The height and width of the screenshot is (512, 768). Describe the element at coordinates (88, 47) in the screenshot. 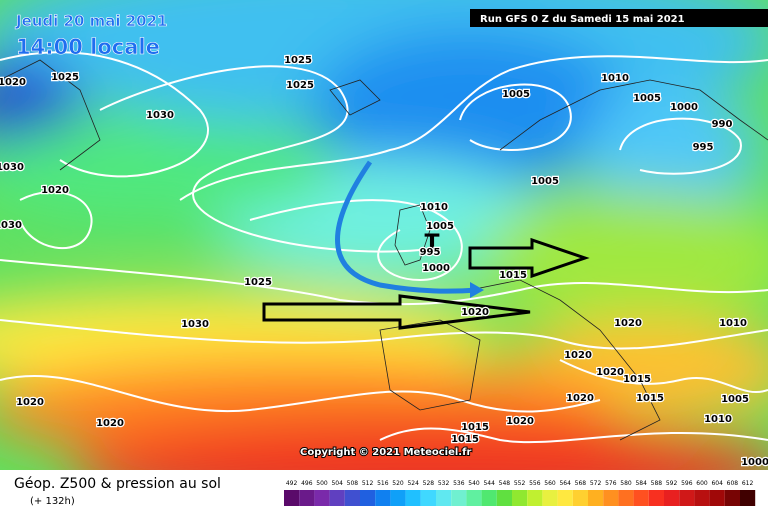

I see `forecast-time: 14:00 locale` at that location.